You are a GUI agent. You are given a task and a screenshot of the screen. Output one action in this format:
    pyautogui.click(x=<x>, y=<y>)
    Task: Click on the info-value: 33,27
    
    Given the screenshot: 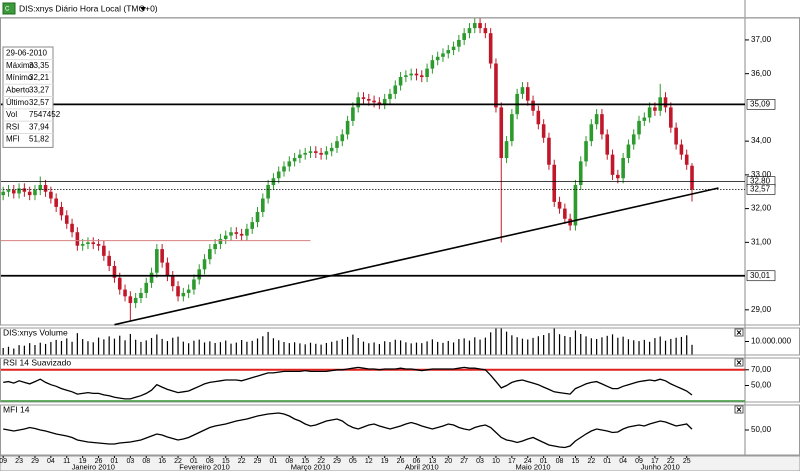 What is the action you would take?
    pyautogui.click(x=39, y=90)
    